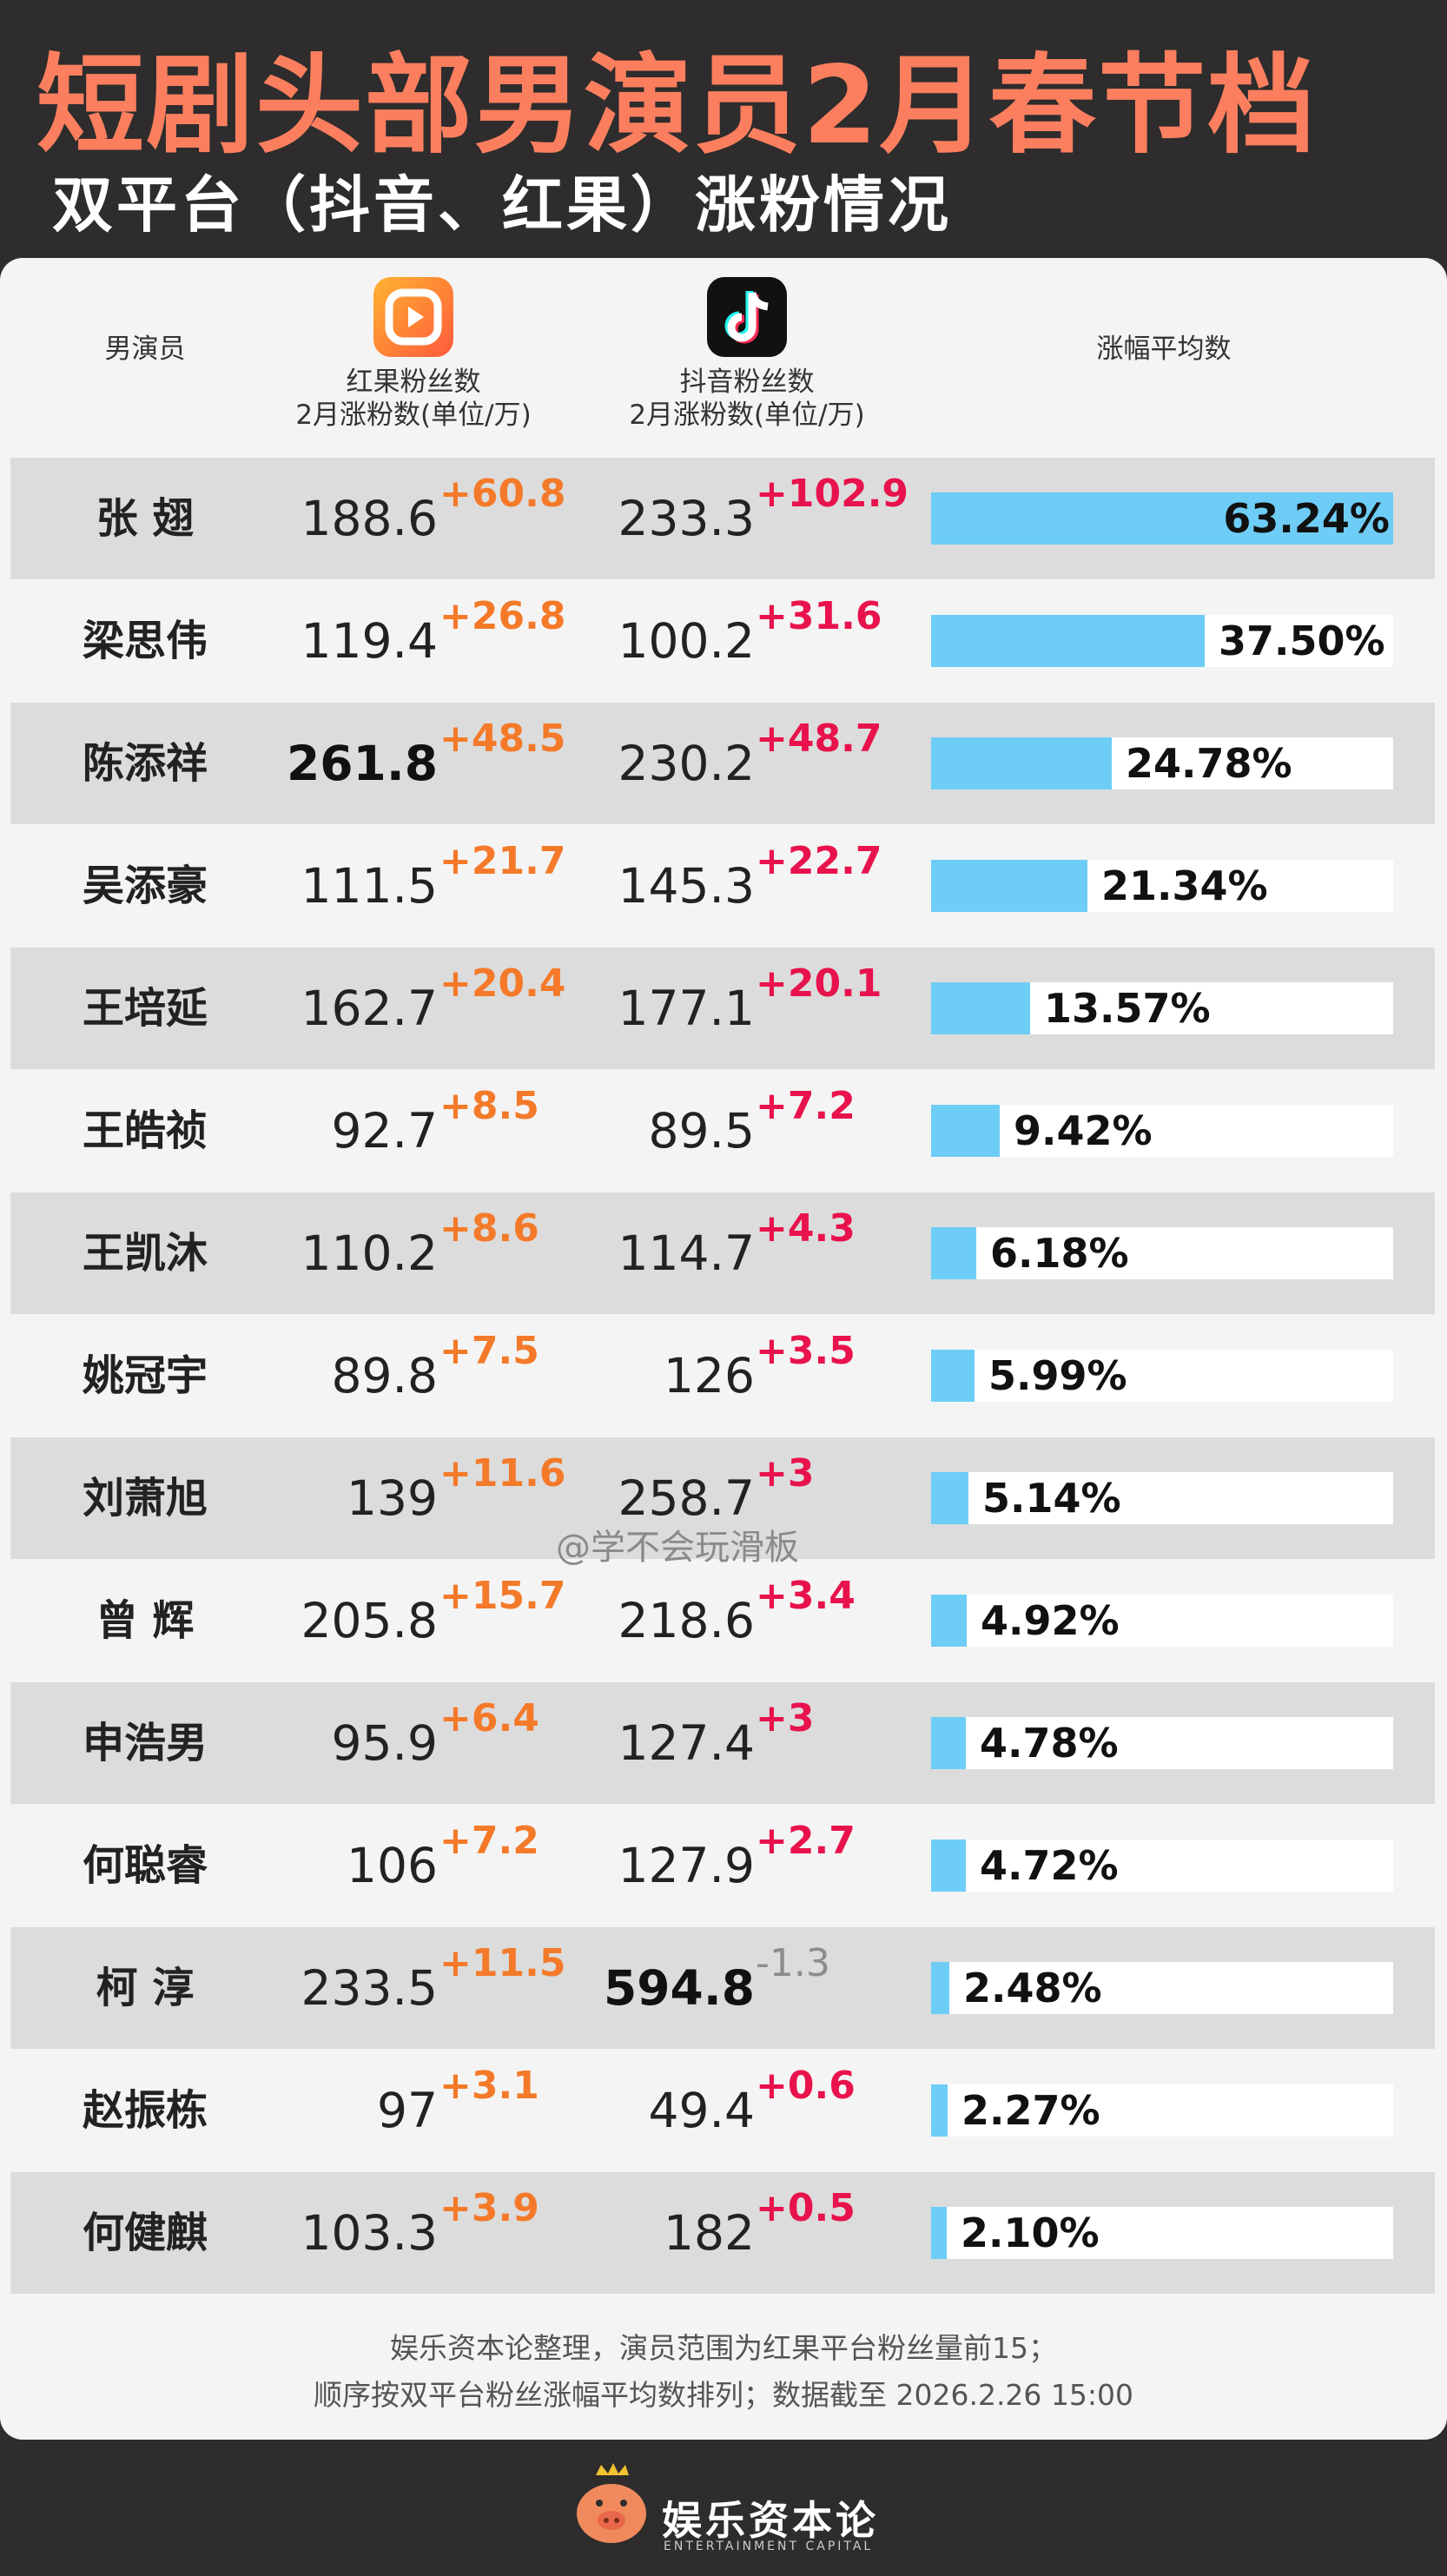 The width and height of the screenshot is (1447, 2576). Describe the element at coordinates (502, 494) in the screenshot. I see `hongguo-delta: +60.8` at that location.